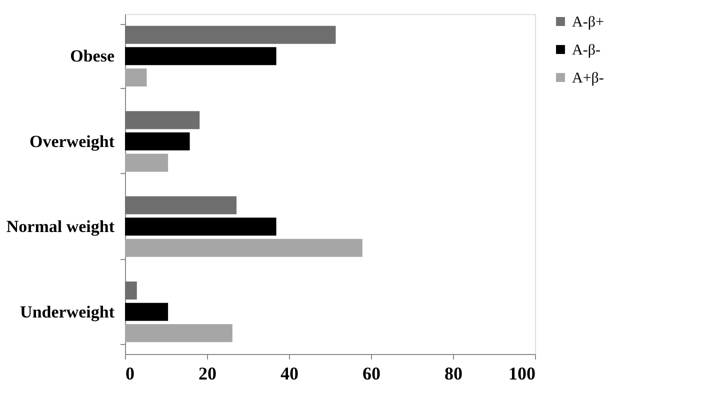  What do you see at coordinates (207, 374) in the screenshot?
I see `x-tick-label: 20` at bounding box center [207, 374].